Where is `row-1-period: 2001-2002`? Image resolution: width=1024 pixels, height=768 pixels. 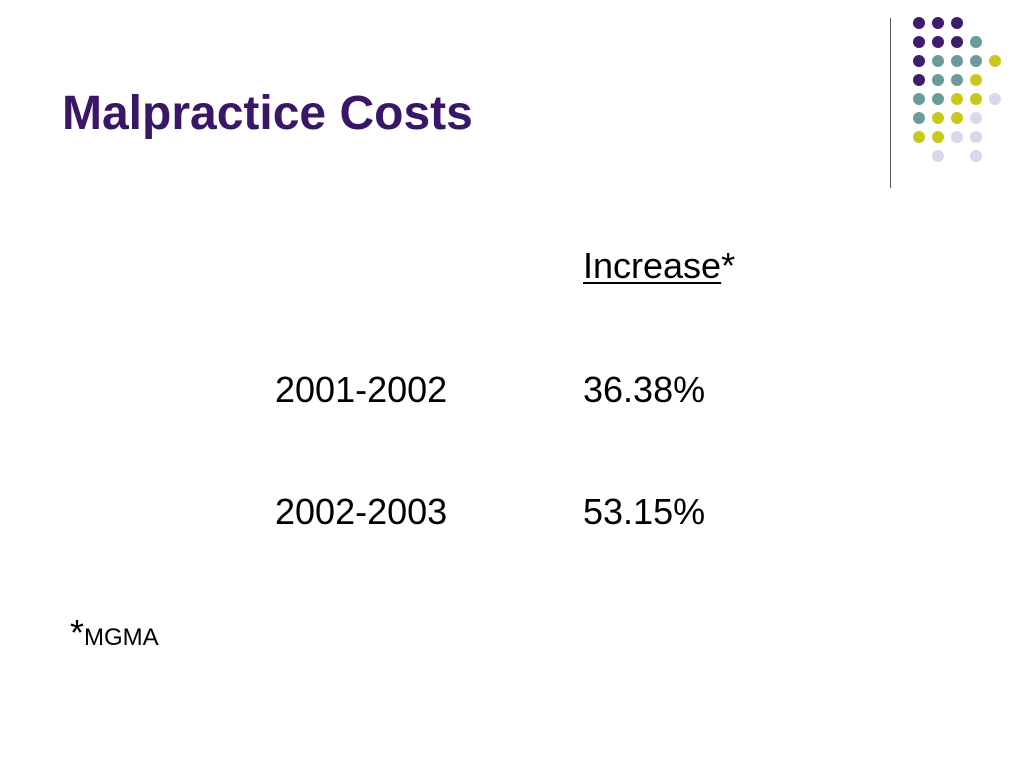
row-1-period: 2001-2002 is located at coordinates (361, 389).